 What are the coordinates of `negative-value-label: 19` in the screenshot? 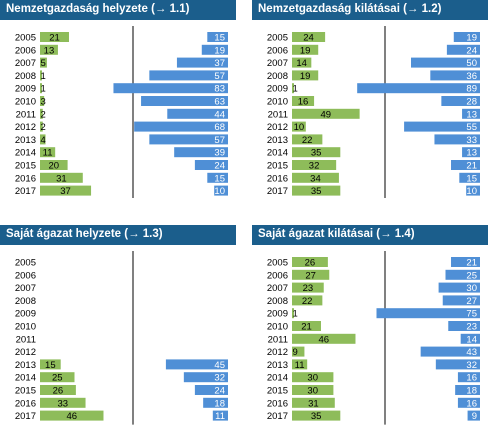 It's located at (471, 38).